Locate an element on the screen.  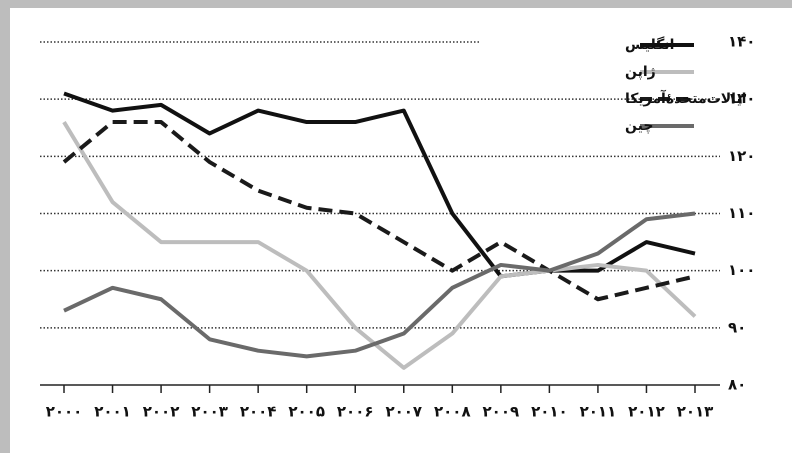
x-tick-label: ۲۰۰۷ is located at coordinates (403, 412).